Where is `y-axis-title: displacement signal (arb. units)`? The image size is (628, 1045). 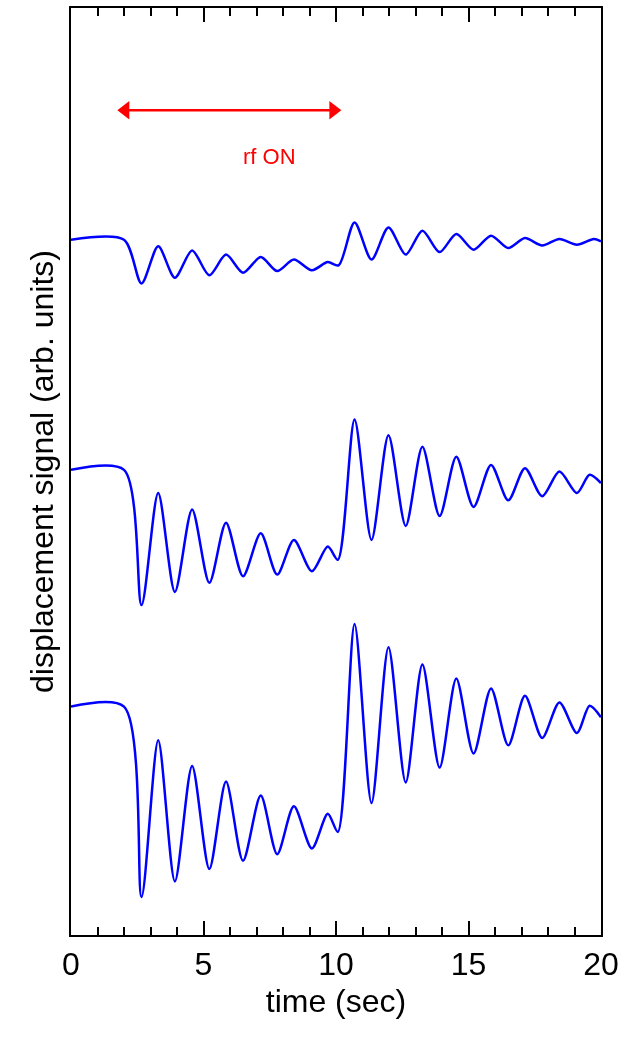
y-axis-title: displacement signal (arb. units) is located at coordinates (41, 471).